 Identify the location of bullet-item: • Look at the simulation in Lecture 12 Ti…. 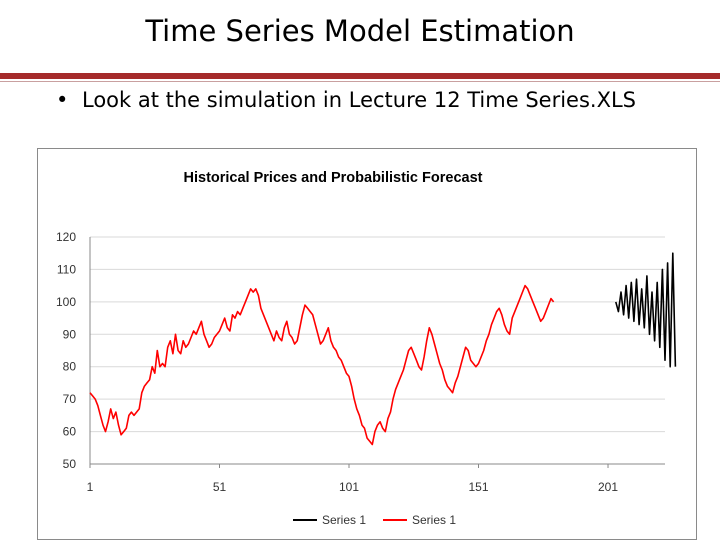
(346, 100).